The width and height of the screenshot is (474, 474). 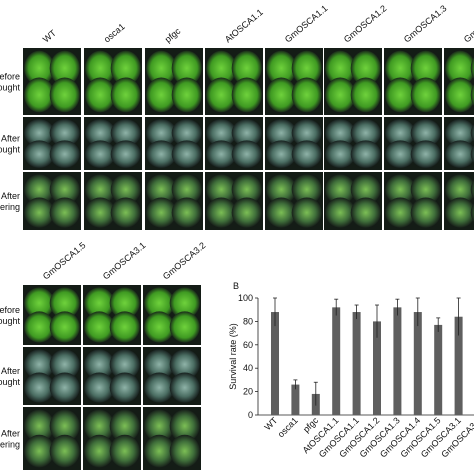 I want to click on y-axis-label: Survival rate (%), so click(x=233, y=356).